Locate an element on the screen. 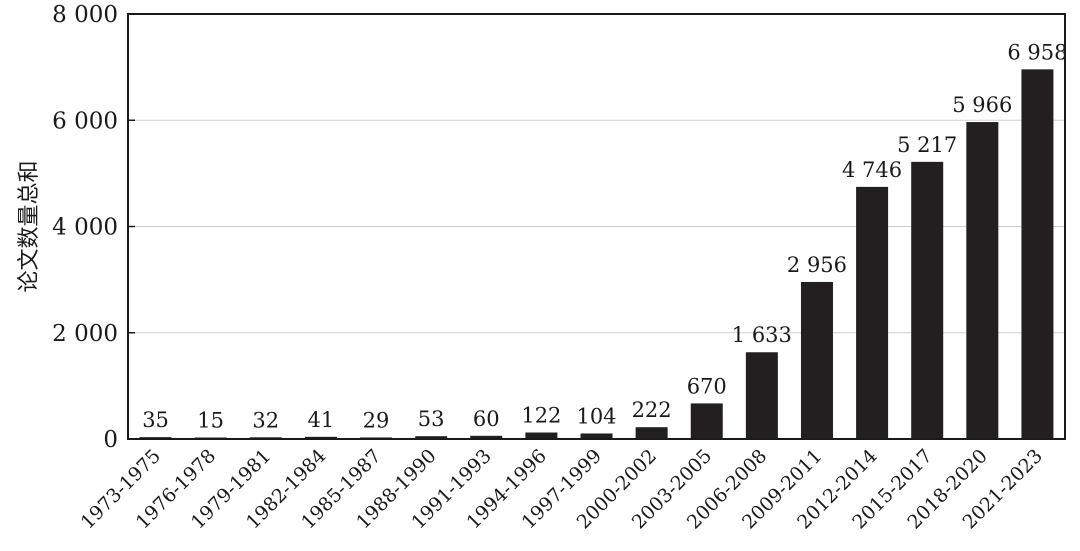  y-tick-label: 0 is located at coordinates (110, 440).